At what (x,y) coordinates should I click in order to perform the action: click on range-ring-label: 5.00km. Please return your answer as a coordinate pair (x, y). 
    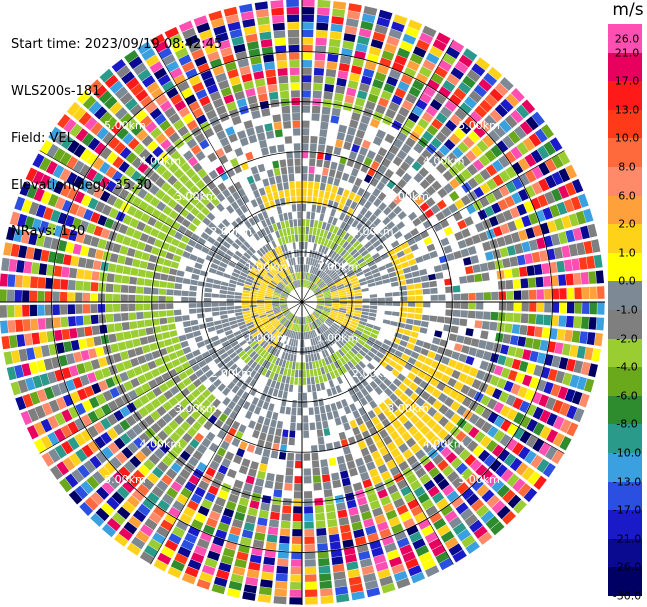
    Looking at the image, I should click on (125, 479).